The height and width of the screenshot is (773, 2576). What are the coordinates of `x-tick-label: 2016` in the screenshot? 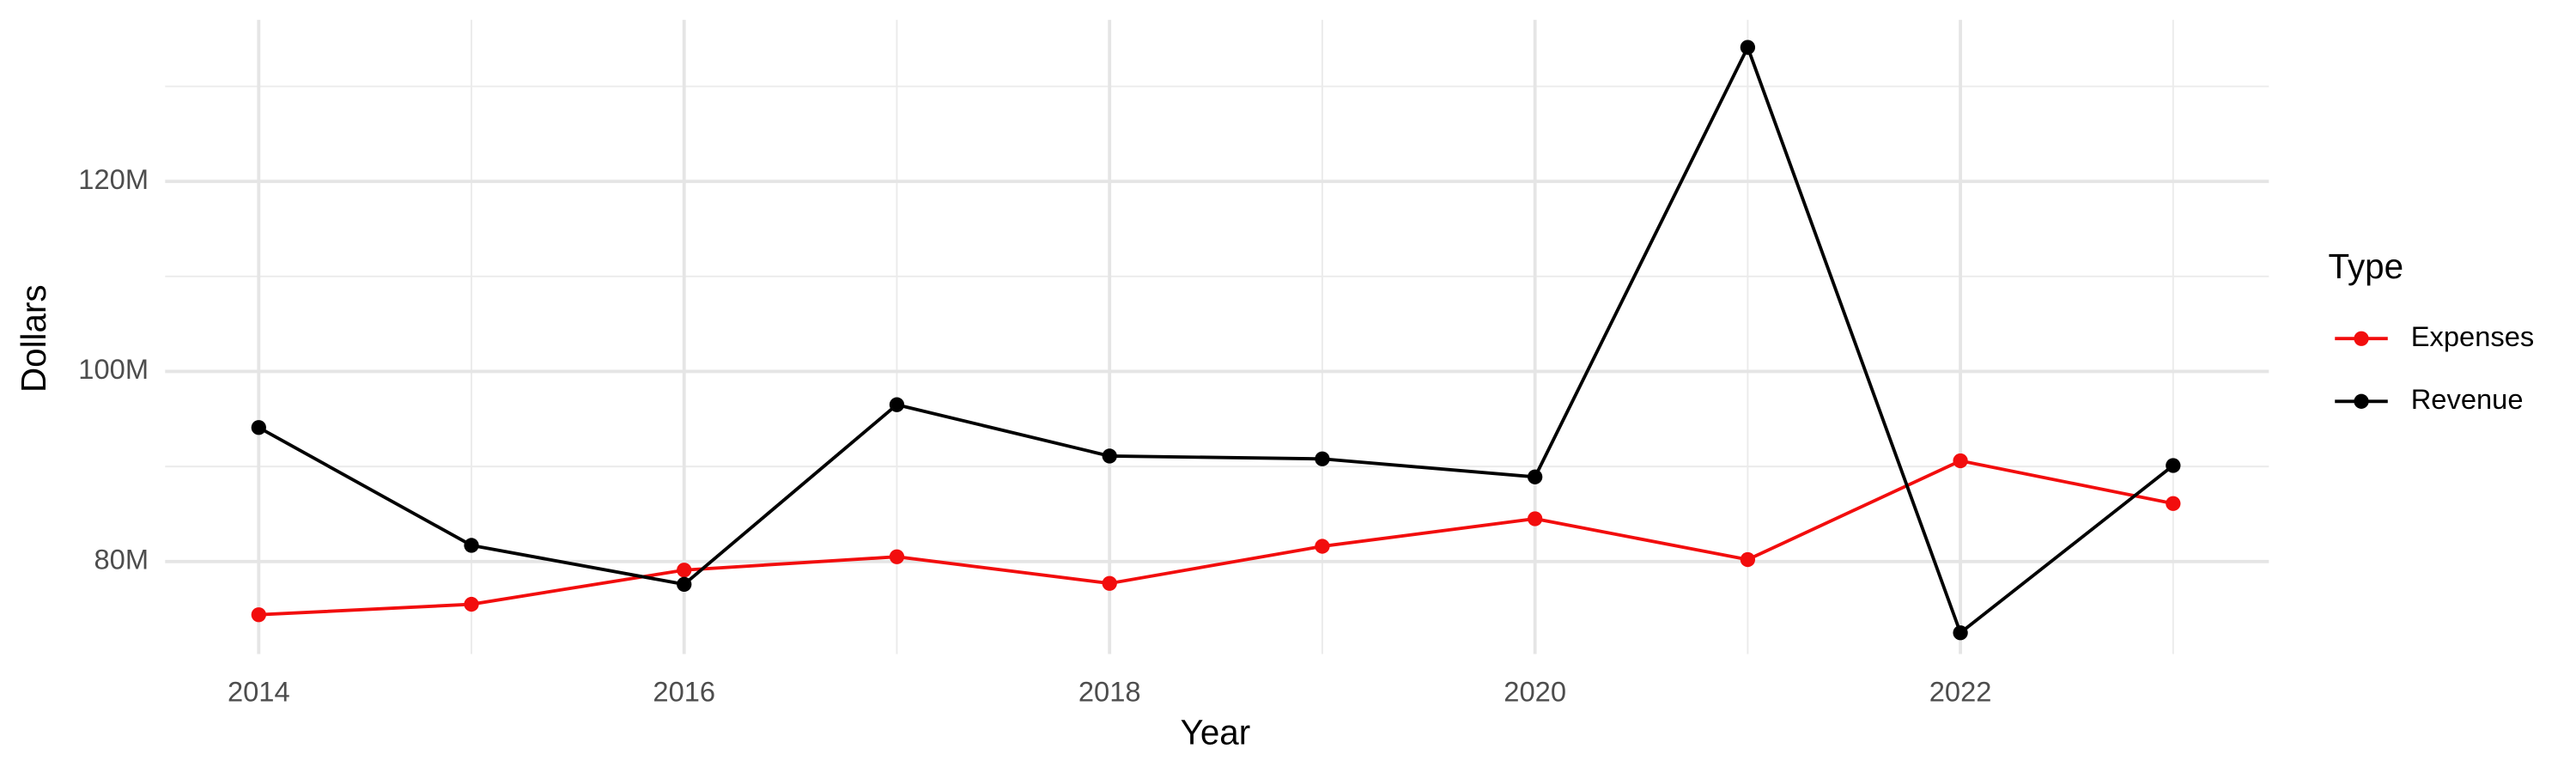 It's located at (684, 691).